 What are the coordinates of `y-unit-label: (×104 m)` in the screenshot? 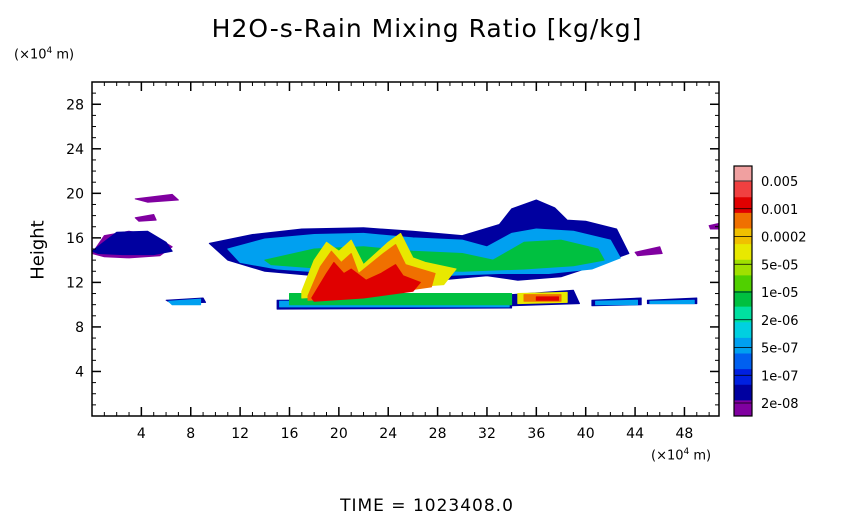 It's located at (44, 54).